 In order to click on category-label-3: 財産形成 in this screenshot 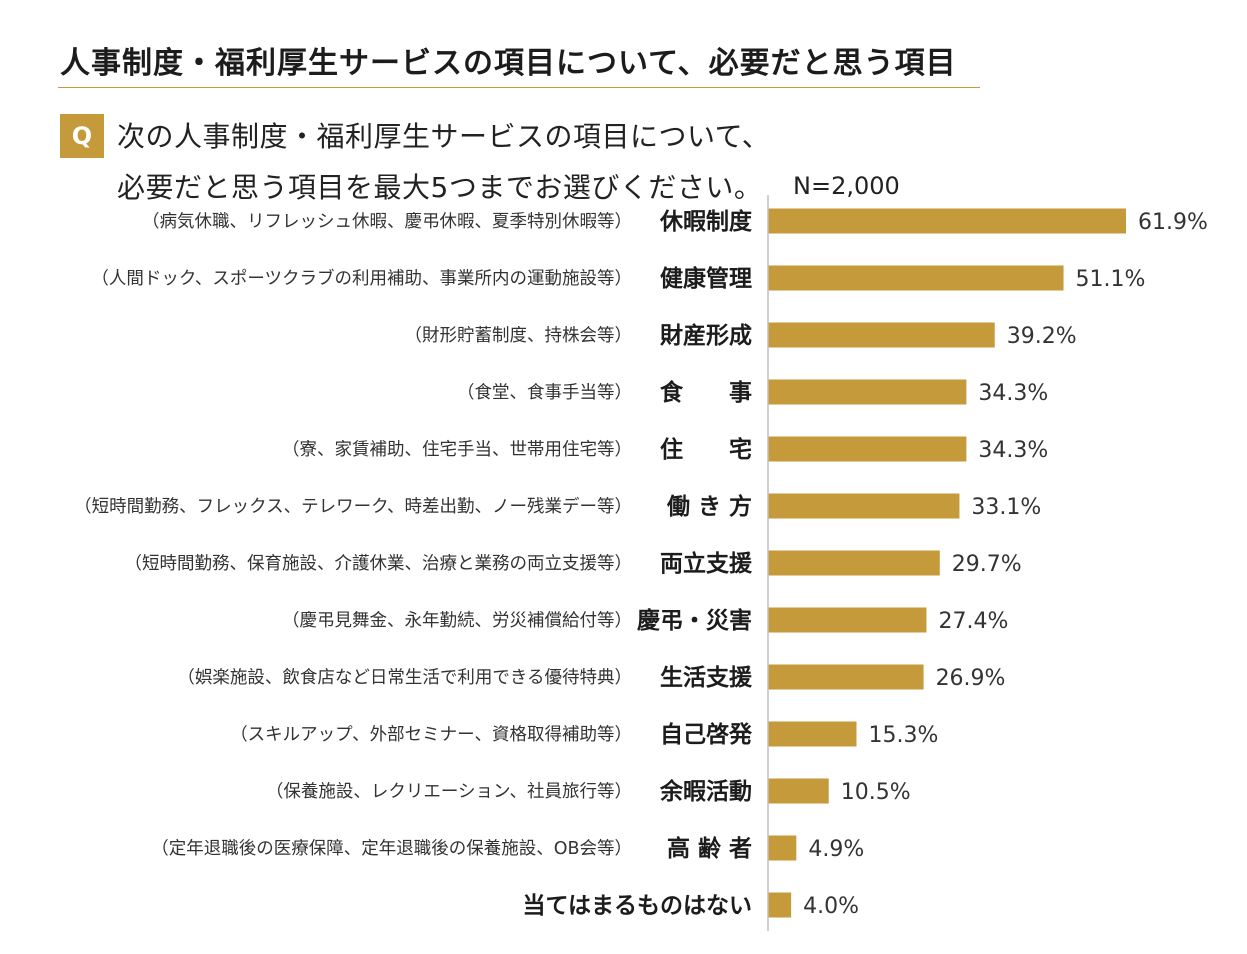, I will do `click(706, 335)`.